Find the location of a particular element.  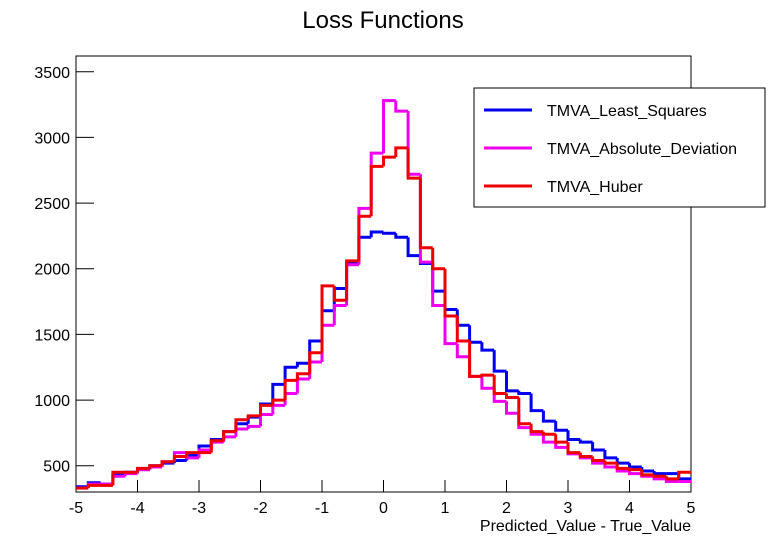

x-tick-label: -4 is located at coordinates (137, 508).